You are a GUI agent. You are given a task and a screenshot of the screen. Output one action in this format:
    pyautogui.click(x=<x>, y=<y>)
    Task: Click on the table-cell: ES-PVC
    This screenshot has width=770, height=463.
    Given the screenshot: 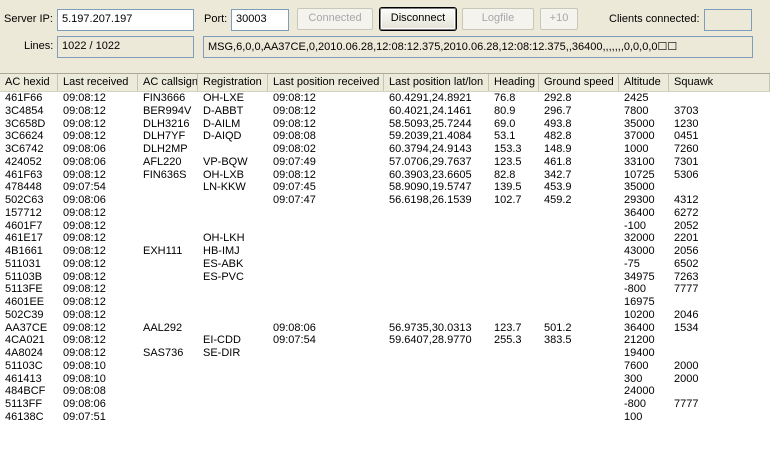 What is the action you would take?
    pyautogui.click(x=223, y=276)
    